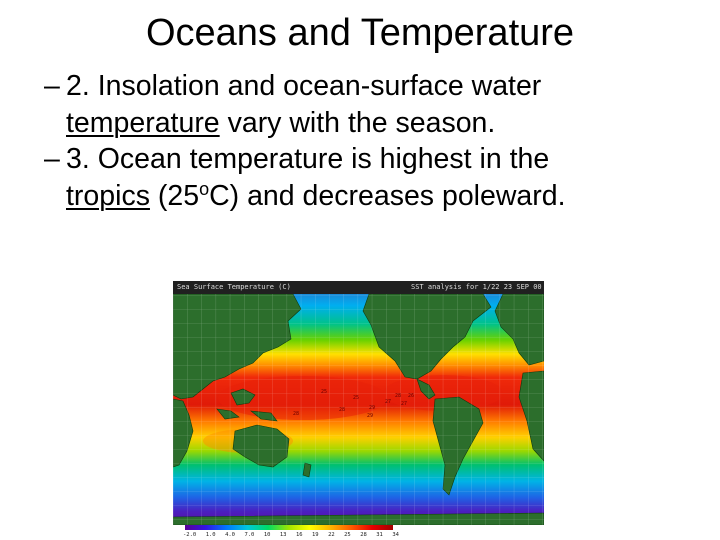  What do you see at coordinates (360, 33) in the screenshot?
I see `slide-title: Oceans and Temperature` at bounding box center [360, 33].